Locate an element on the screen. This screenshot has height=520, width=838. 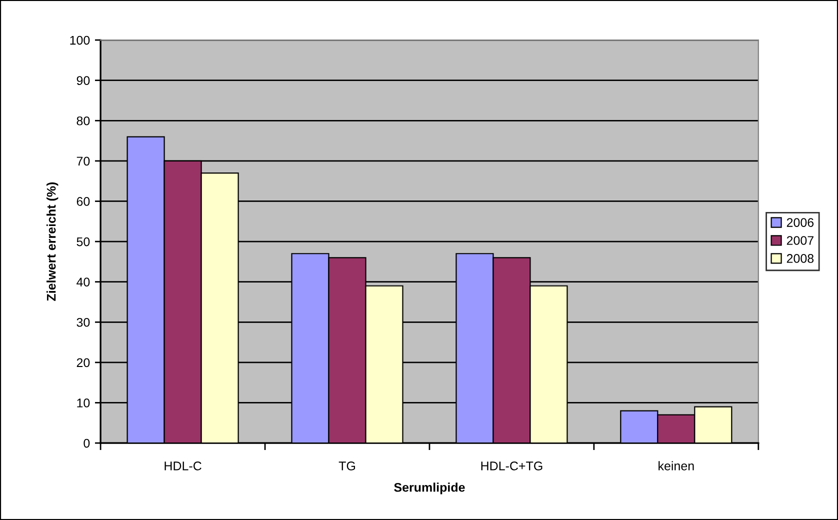
y-tick-label: 70 is located at coordinates (83, 161).